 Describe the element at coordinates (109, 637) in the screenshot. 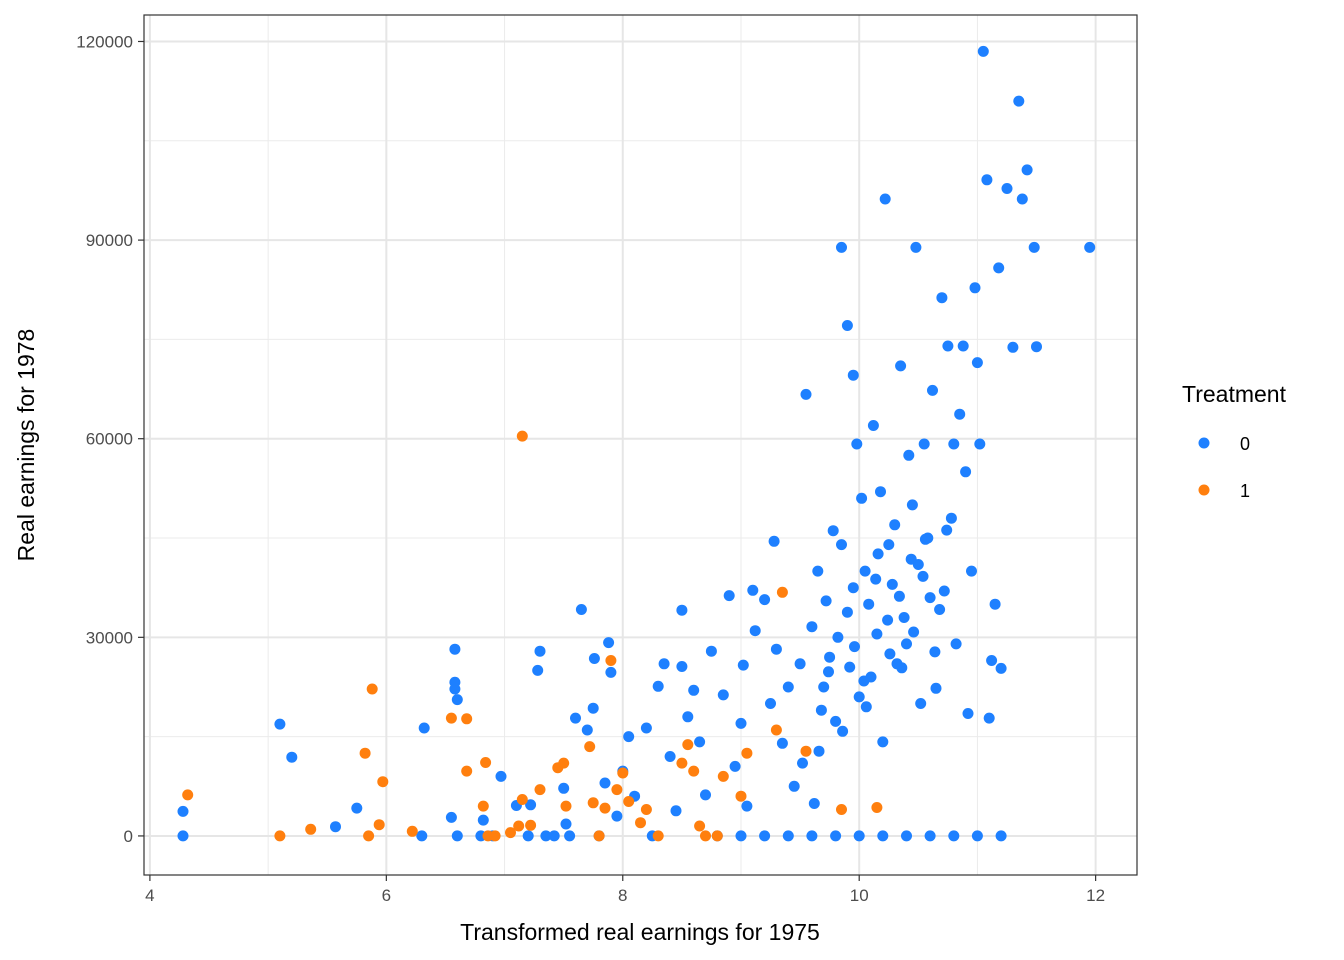

I see `y-tick-label: 30000` at that location.